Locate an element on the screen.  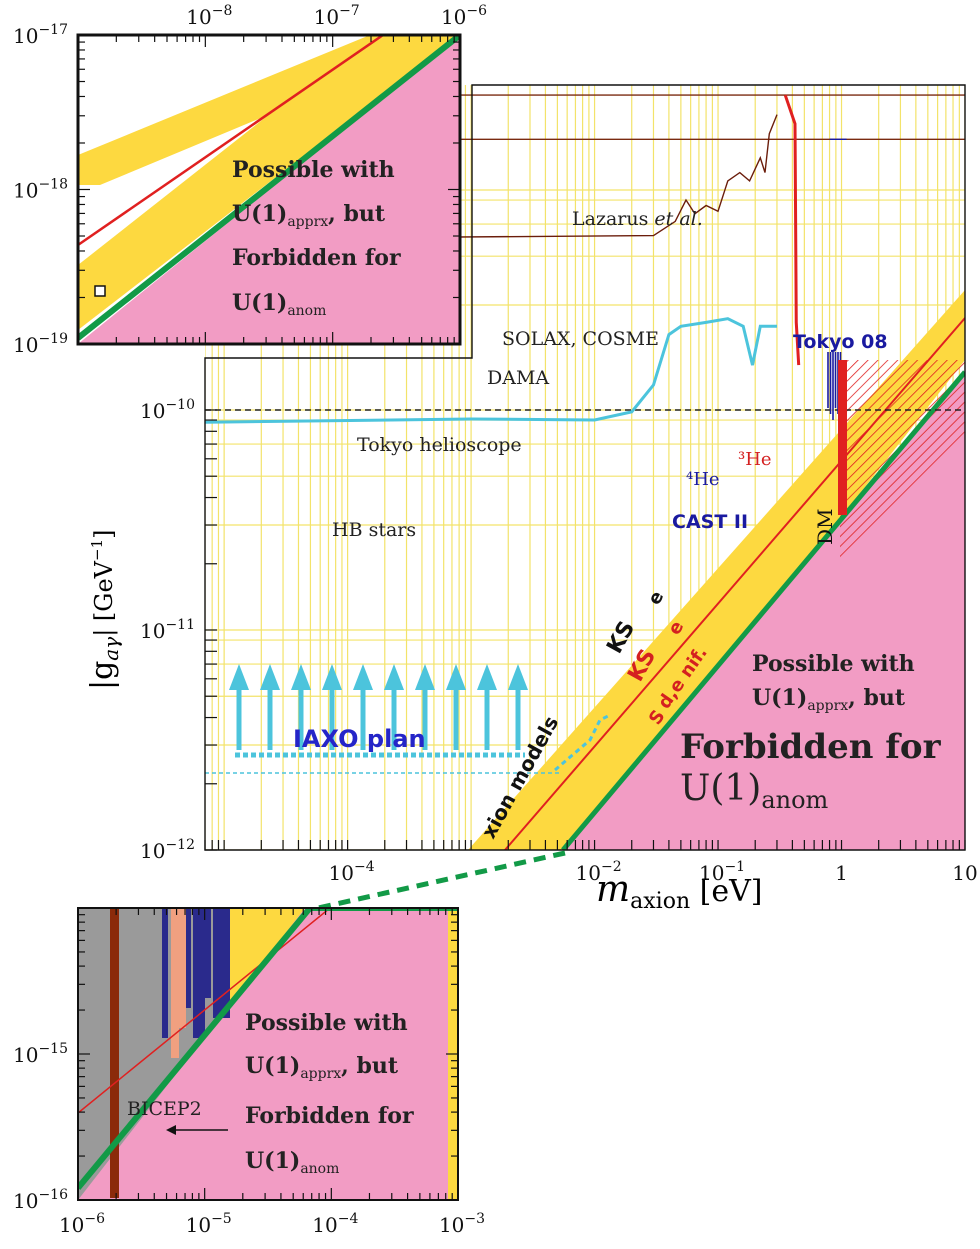
label-solax: SOLAX, COSME is located at coordinates (580, 339).